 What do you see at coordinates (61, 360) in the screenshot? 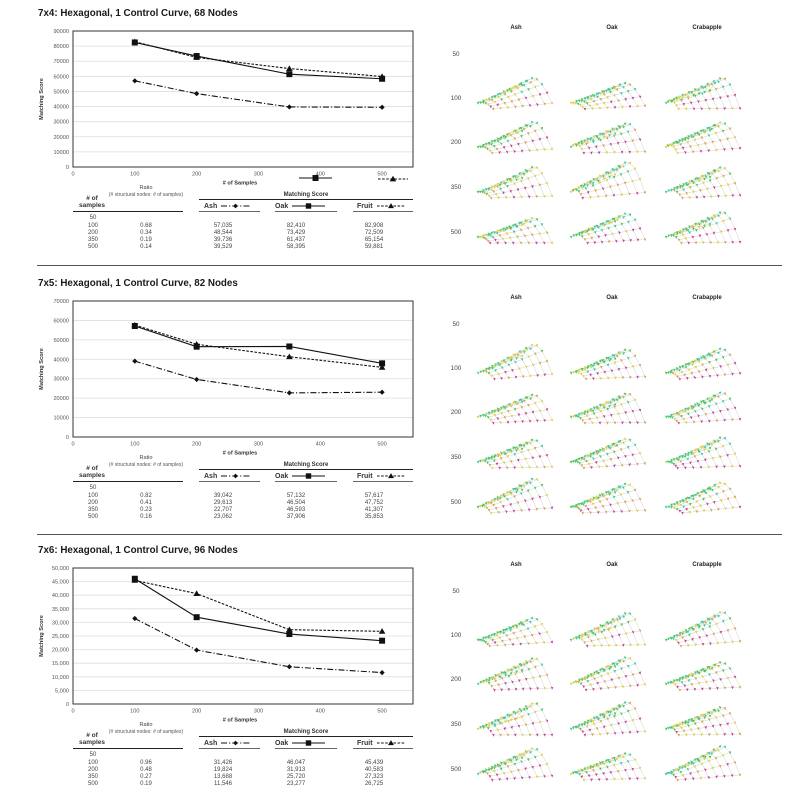
I see `y-tick-label: 40000` at bounding box center [61, 360].